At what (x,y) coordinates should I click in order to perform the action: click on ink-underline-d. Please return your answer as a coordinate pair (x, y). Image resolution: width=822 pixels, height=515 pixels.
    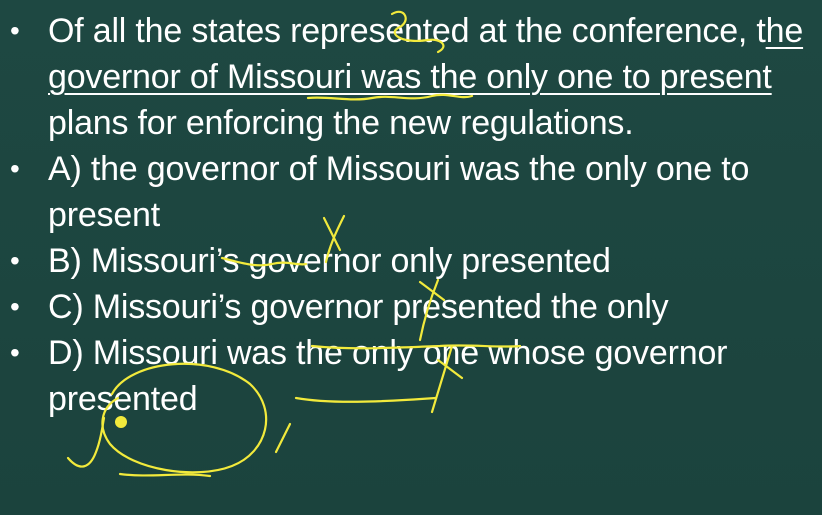
    Looking at the image, I should click on (165, 475).